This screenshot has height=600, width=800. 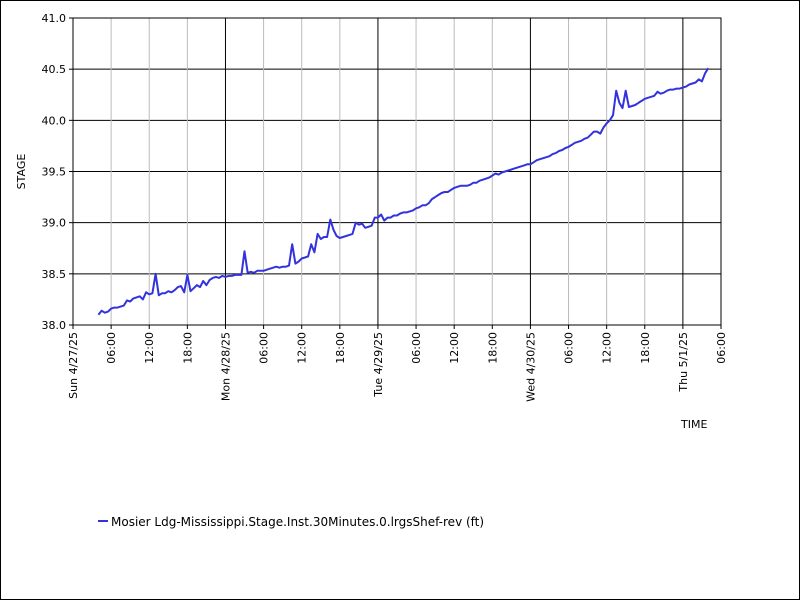 What do you see at coordinates (225, 366) in the screenshot?
I see `x-tick-label: Mon 4/28/25` at bounding box center [225, 366].